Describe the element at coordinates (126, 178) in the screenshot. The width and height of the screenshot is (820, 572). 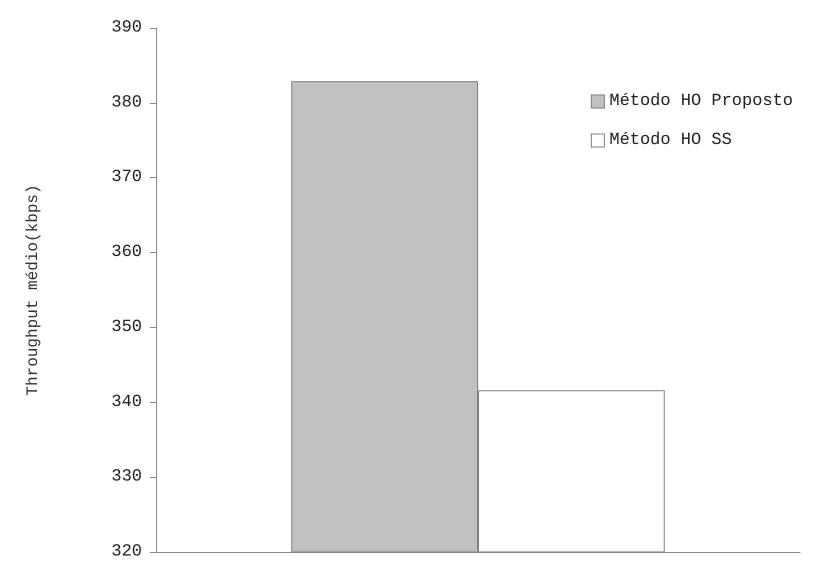
I see `y-tick-label: 370` at that location.